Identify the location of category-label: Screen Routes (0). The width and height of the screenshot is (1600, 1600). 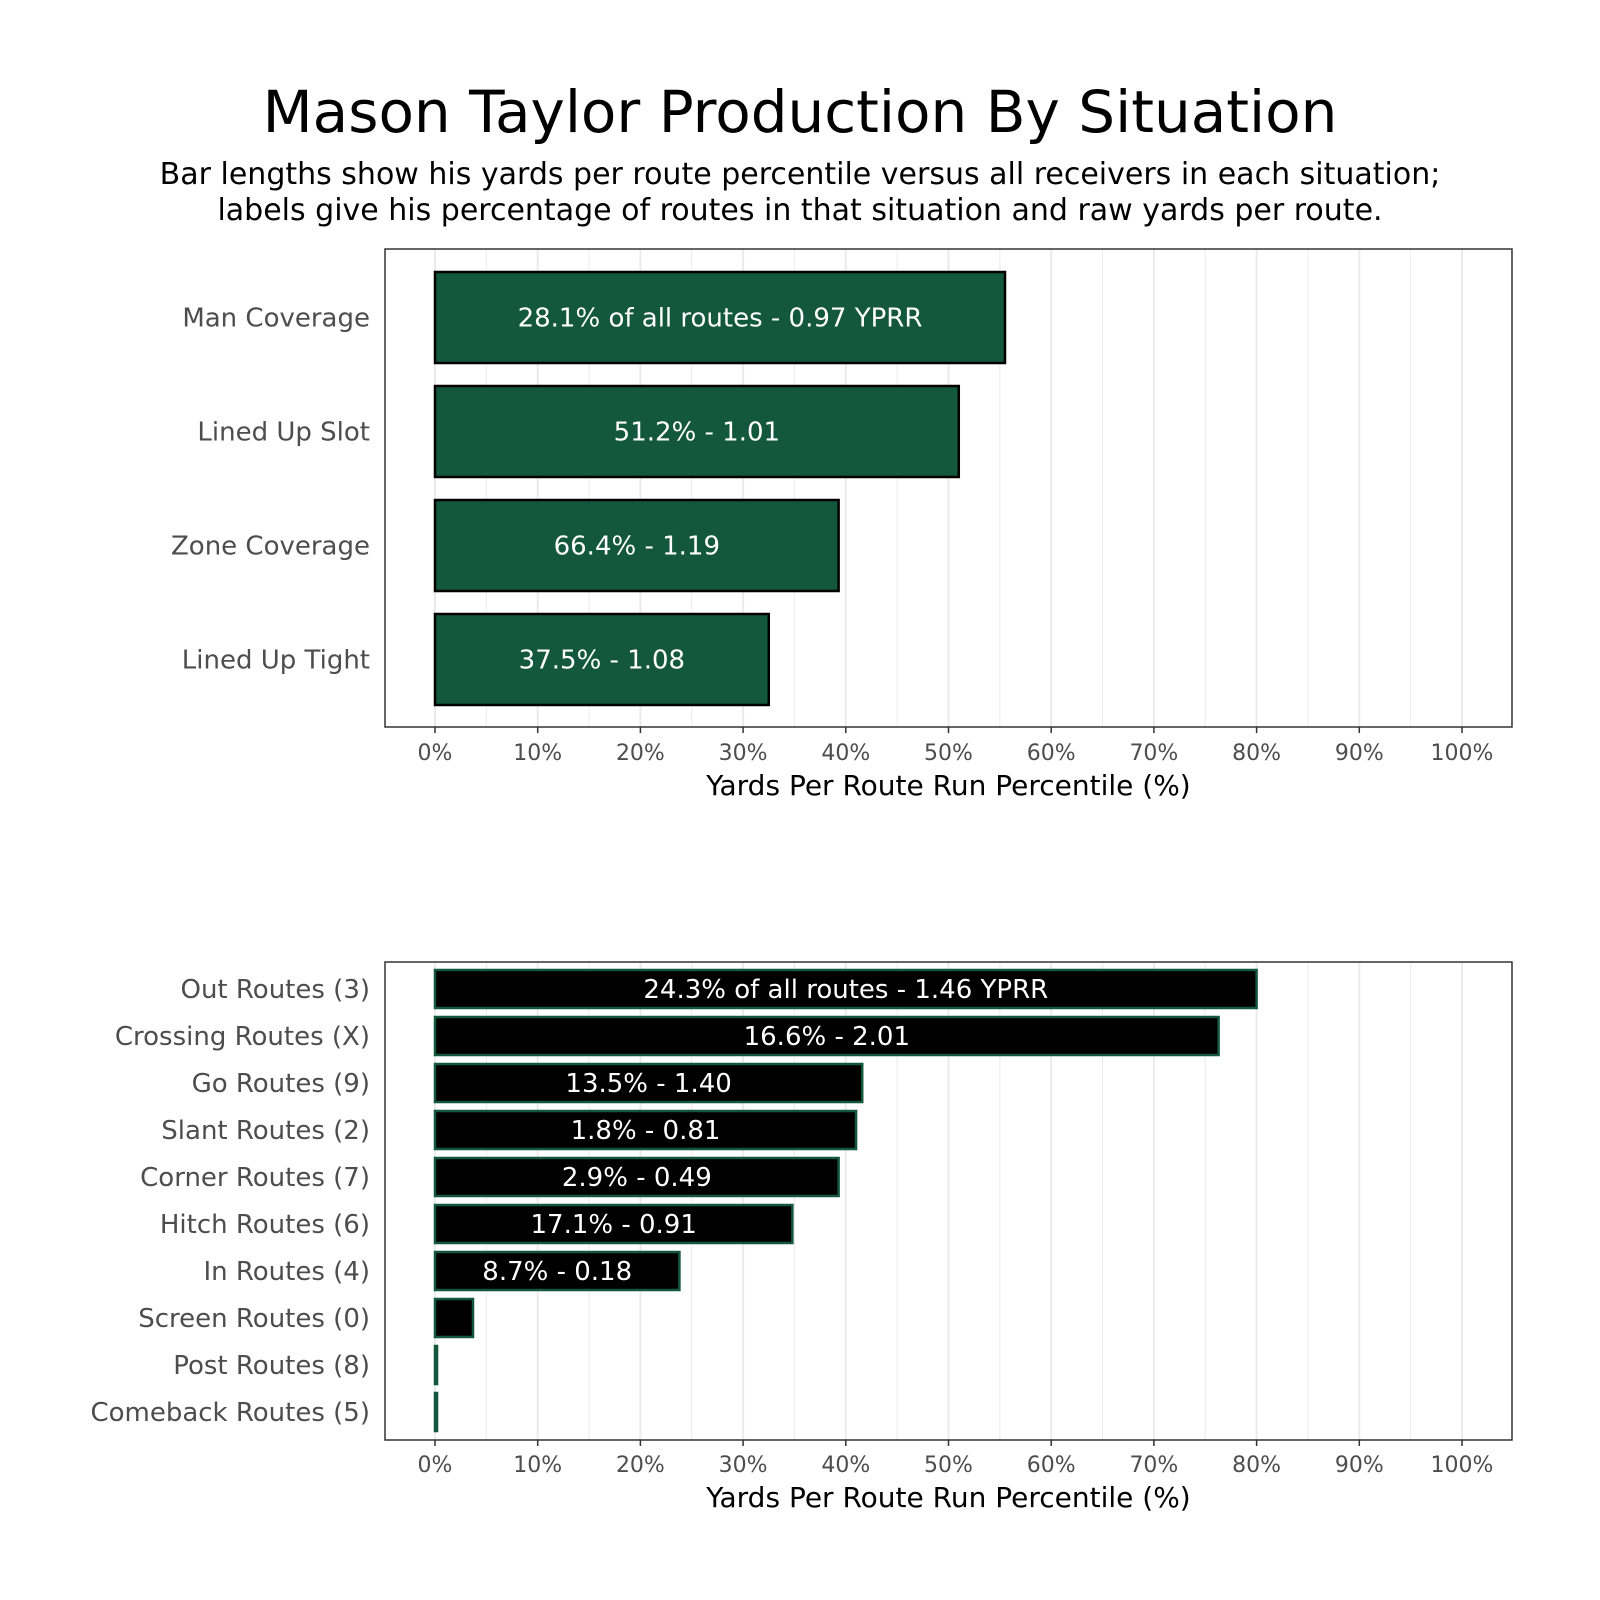
(254, 1319).